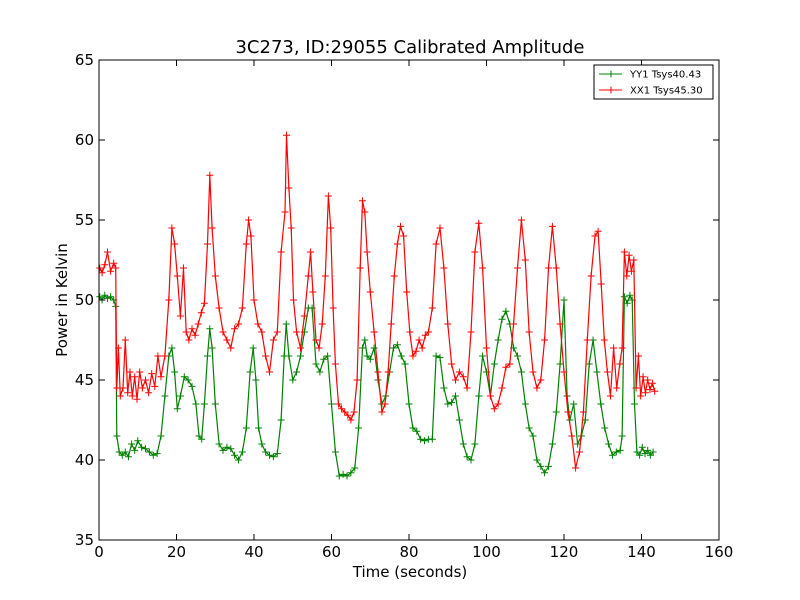 Image resolution: width=800 pixels, height=600 pixels. What do you see at coordinates (641, 552) in the screenshot?
I see `x-tick-label: 140` at bounding box center [641, 552].